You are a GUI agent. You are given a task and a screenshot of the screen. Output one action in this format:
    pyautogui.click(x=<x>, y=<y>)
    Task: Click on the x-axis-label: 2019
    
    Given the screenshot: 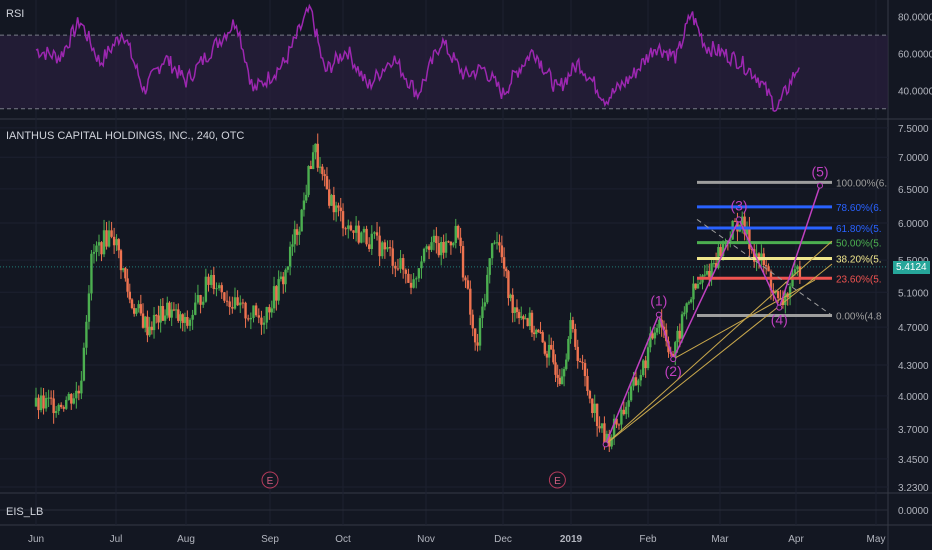 What is the action you would take?
    pyautogui.click(x=571, y=539)
    